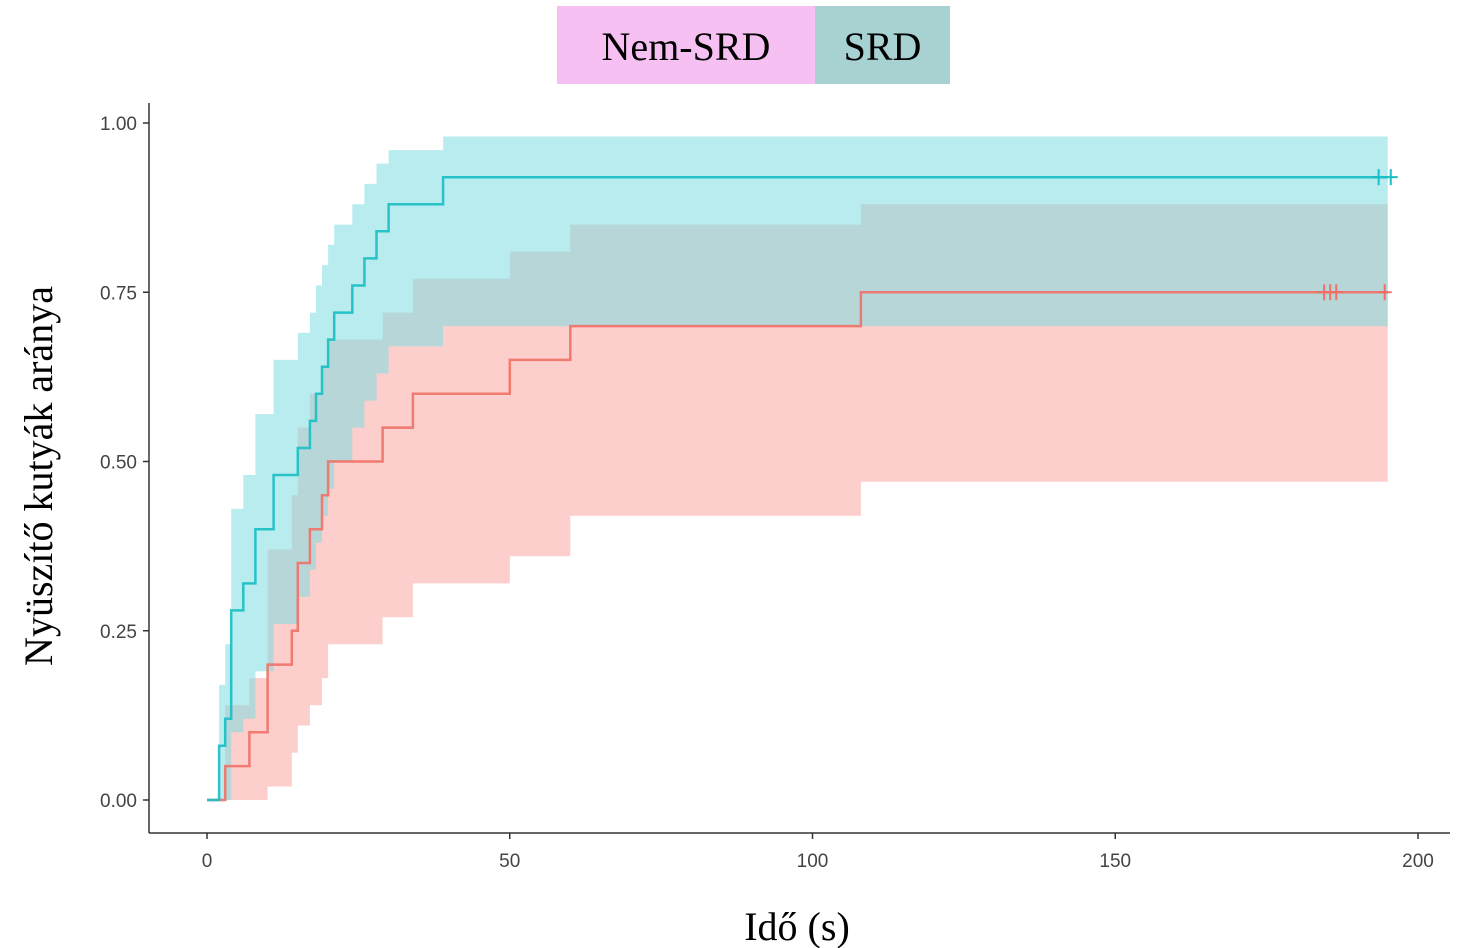  Describe the element at coordinates (1418, 861) in the screenshot. I see `x-tick-label: 200` at that location.